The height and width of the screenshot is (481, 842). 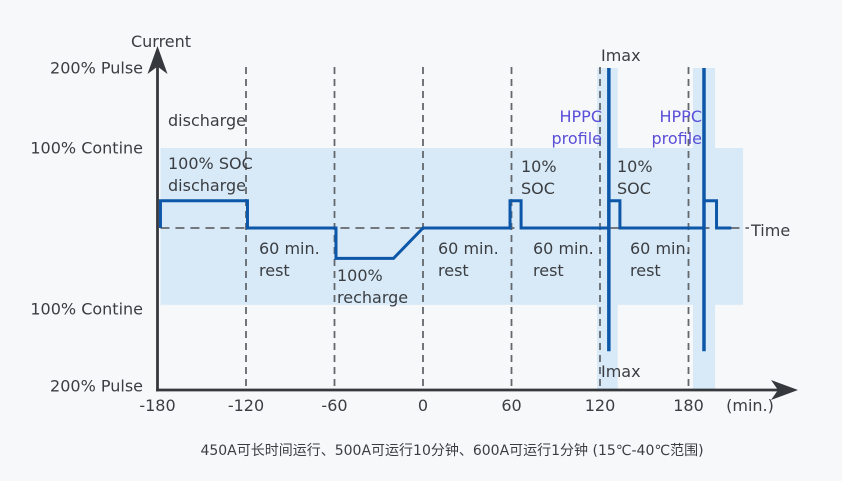 What do you see at coordinates (157, 60) in the screenshot?
I see `y-axis-arrow-icon` at bounding box center [157, 60].